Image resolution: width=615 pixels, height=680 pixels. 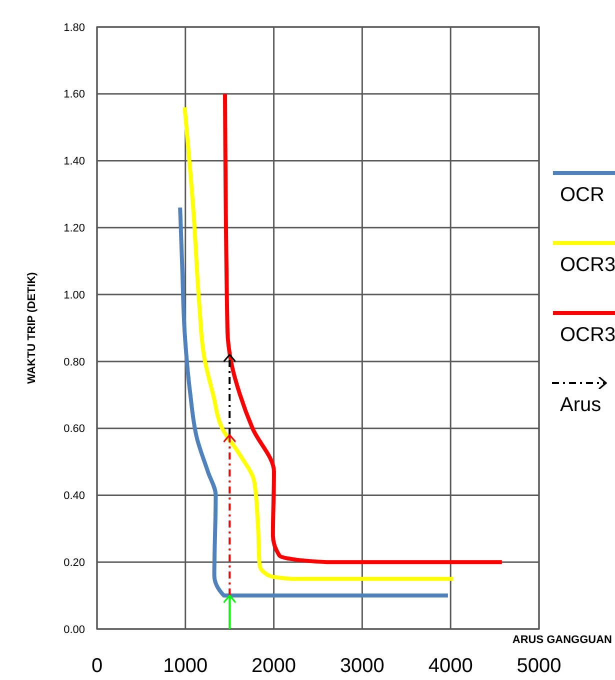 I want to click on legend-label: OCR, so click(x=582, y=195).